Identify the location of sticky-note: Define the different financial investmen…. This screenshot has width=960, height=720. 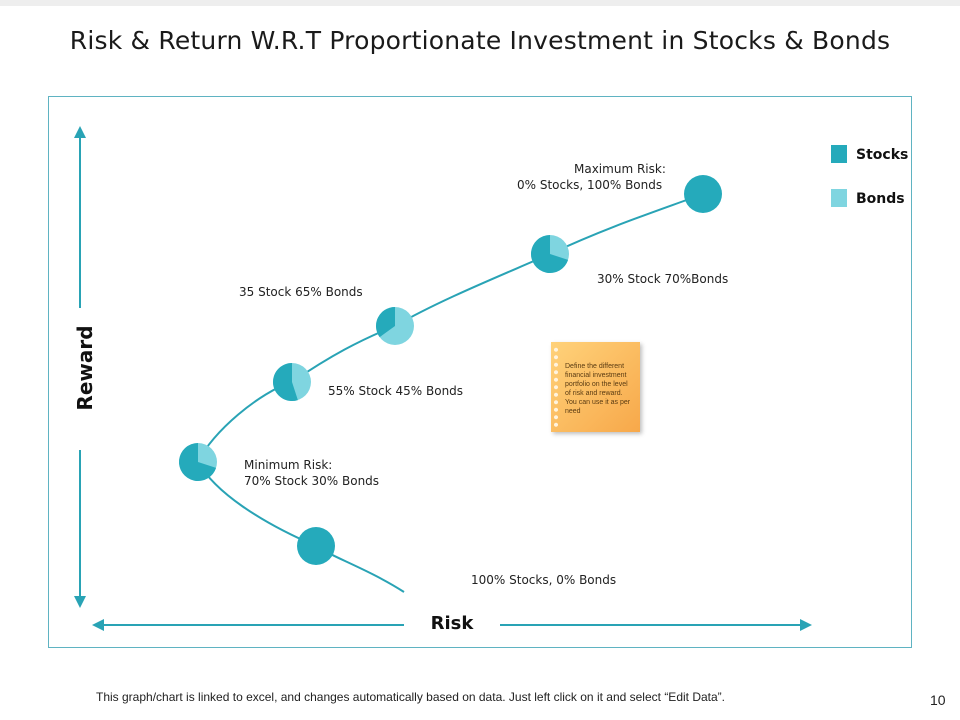
(595, 387).